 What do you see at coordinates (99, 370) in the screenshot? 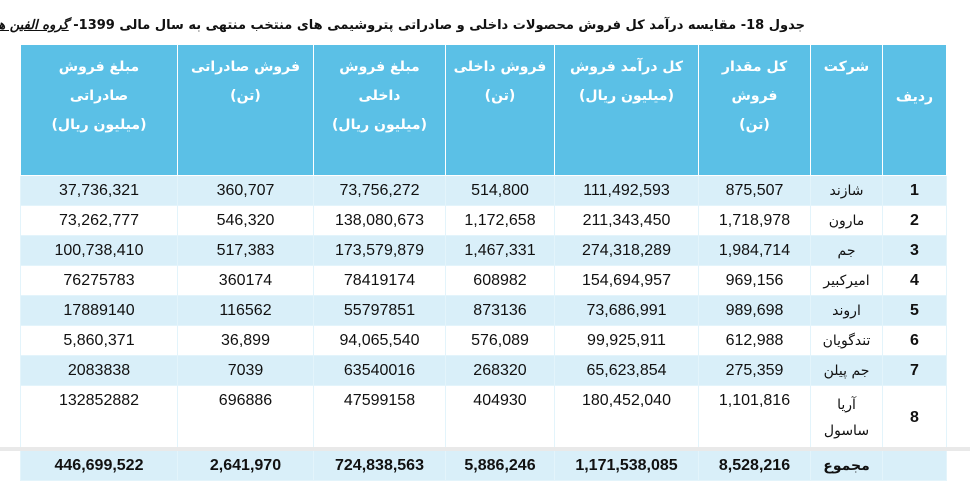
I see `export-value: 2083838` at bounding box center [99, 370].